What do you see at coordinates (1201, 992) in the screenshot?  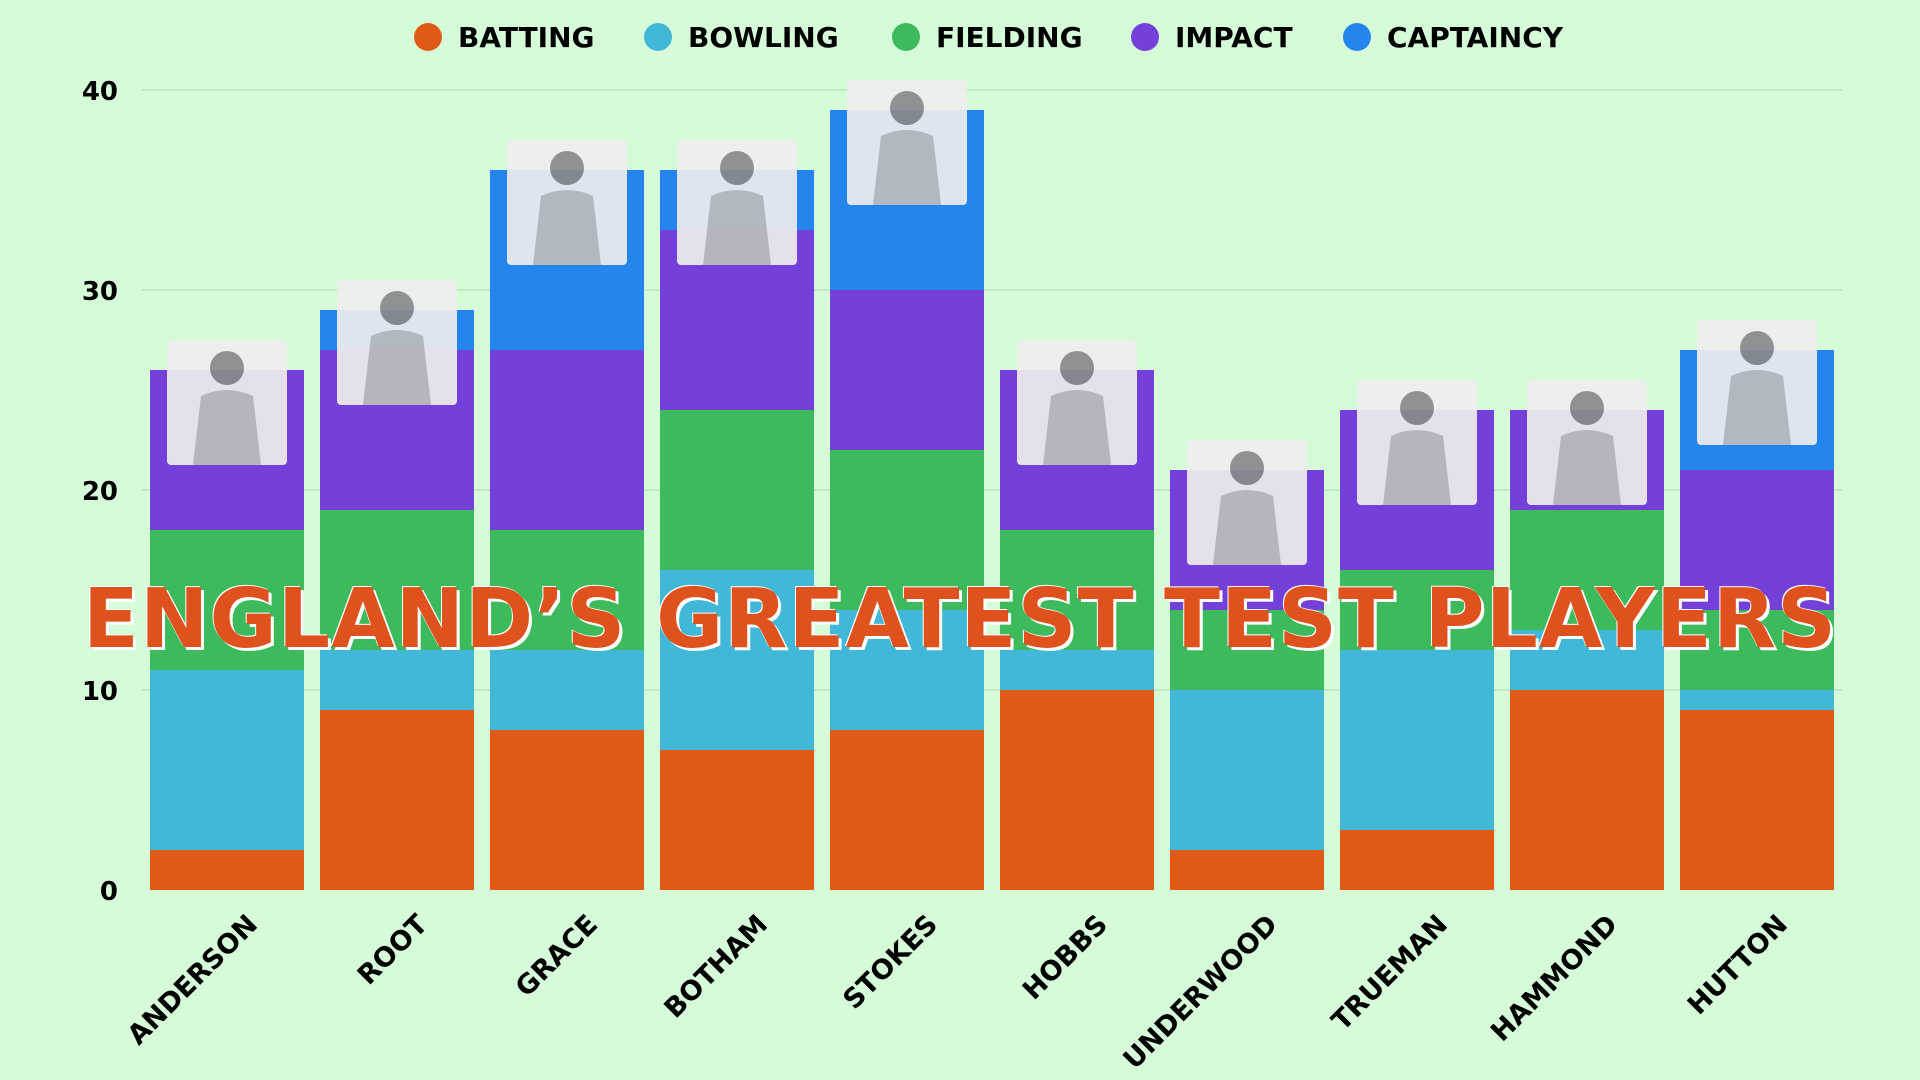 I see `x-tick-label: UNDERWOOD` at bounding box center [1201, 992].